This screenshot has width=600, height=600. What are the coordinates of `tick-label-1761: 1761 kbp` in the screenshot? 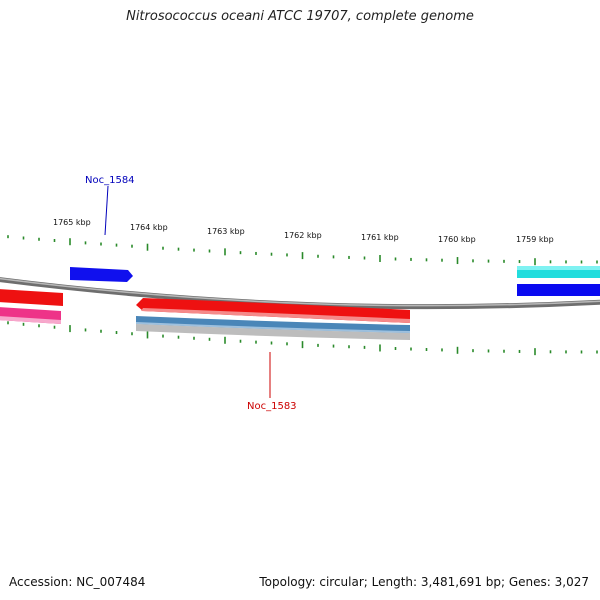 It's located at (380, 237).